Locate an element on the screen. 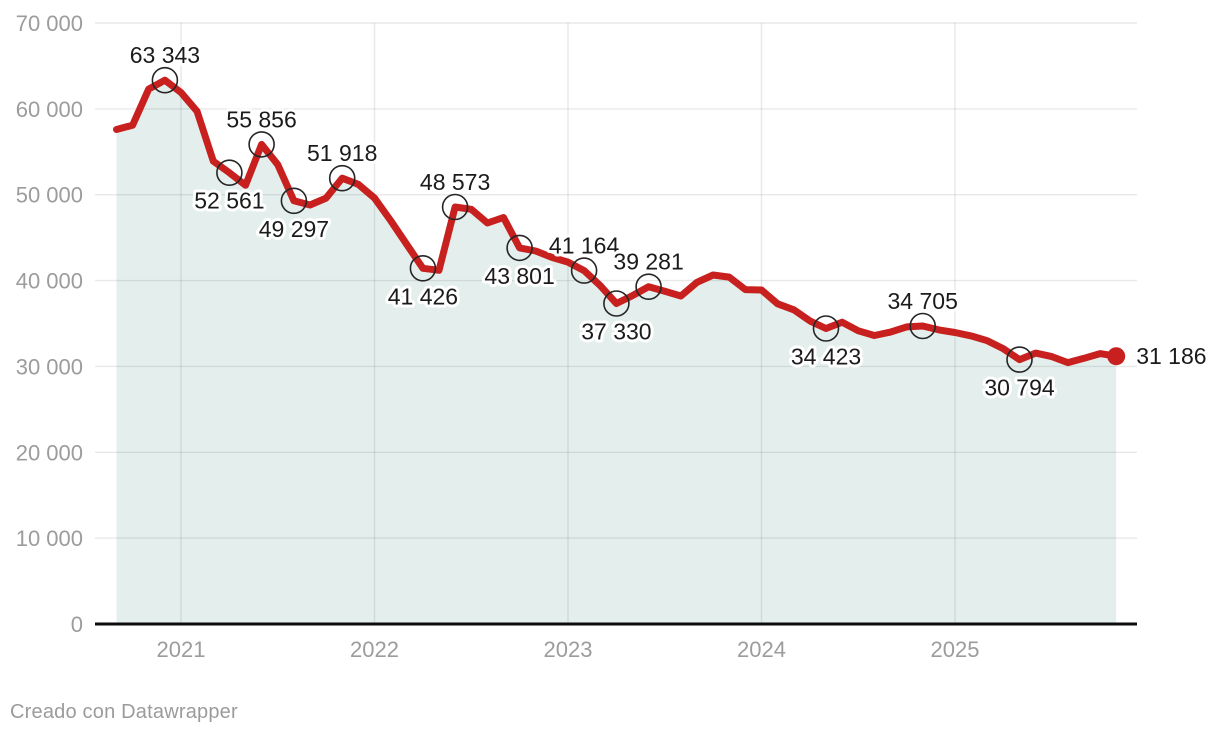  data-label: 31 186 is located at coordinates (1171, 356).